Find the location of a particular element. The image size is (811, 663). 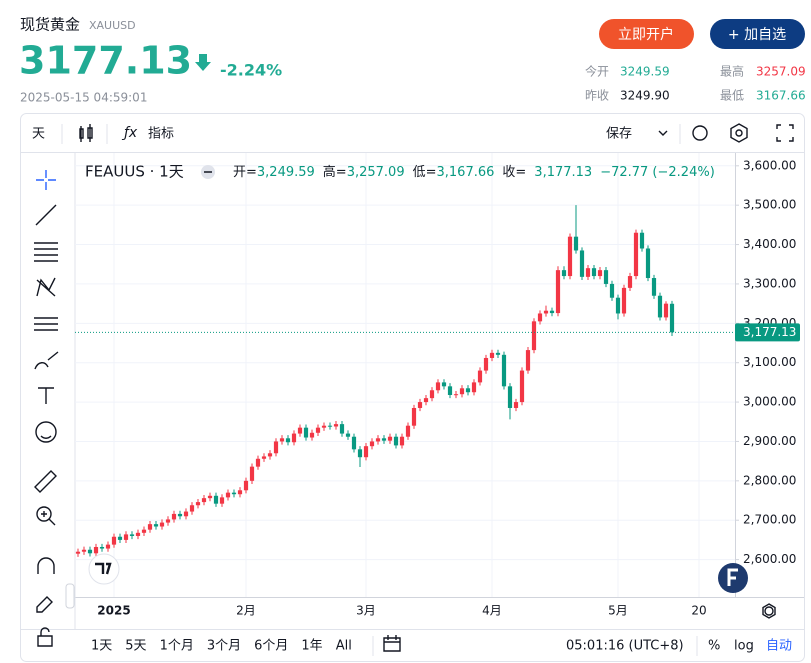

range-button: 5天 is located at coordinates (135, 646).